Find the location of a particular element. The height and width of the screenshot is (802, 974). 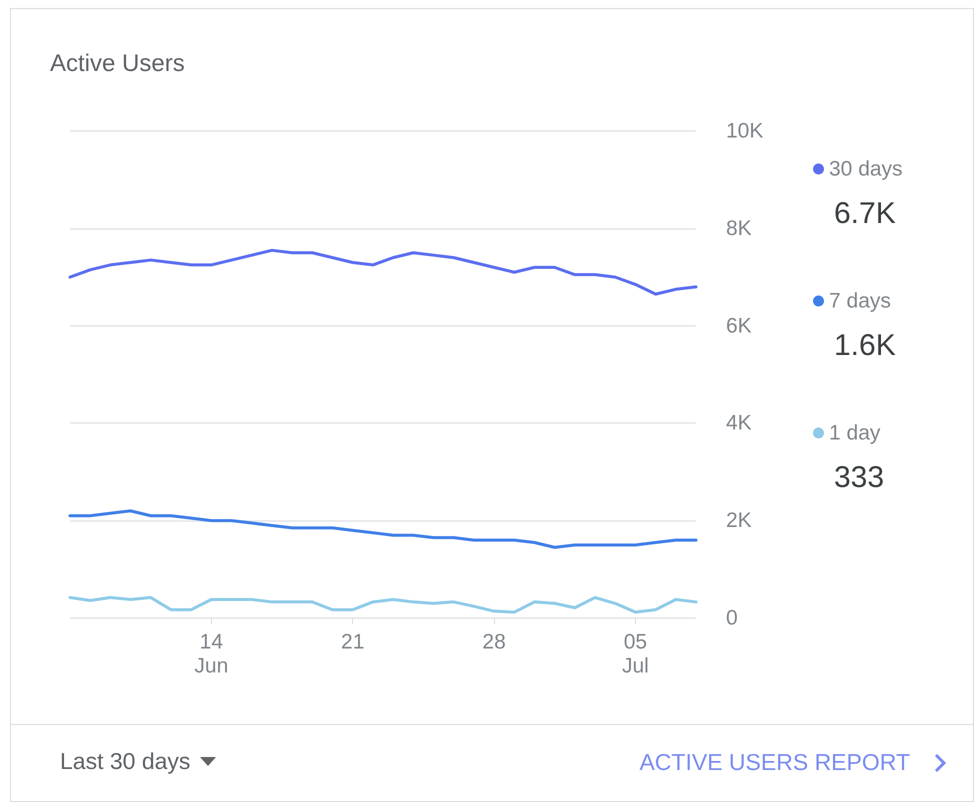

y-tick-label: 2K is located at coordinates (739, 520).